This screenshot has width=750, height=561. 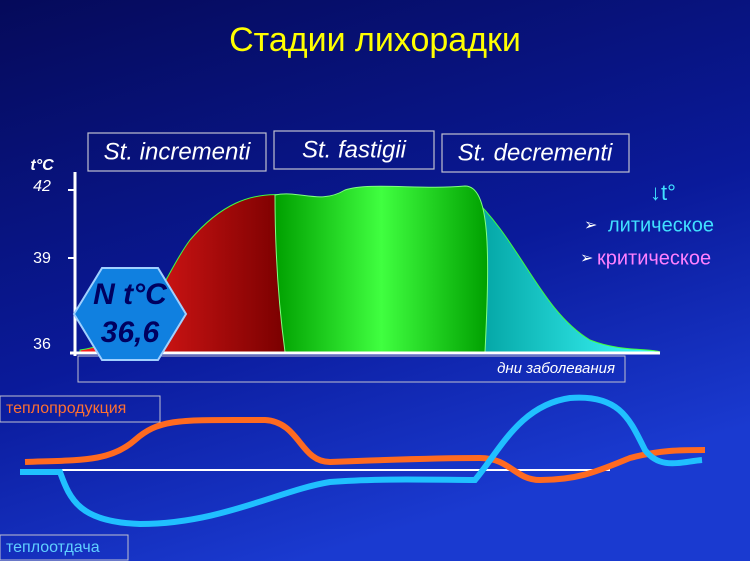 What do you see at coordinates (663, 192) in the screenshot?
I see `decline-title: ↓t°` at bounding box center [663, 192].